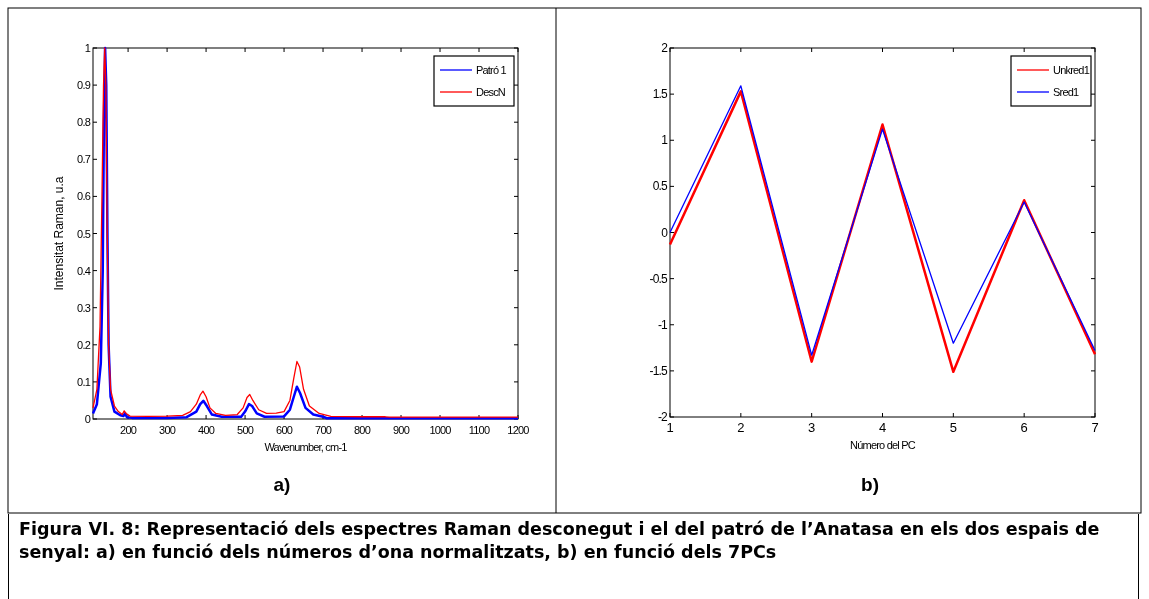 The image size is (1149, 599). I want to click on x-tick-label: 600, so click(284, 430).